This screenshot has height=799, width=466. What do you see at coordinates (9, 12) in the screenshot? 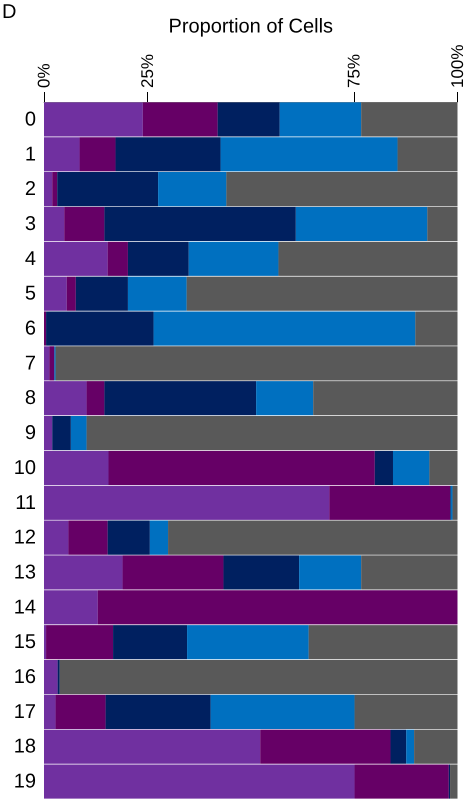
I see `text: D` at bounding box center [9, 12].